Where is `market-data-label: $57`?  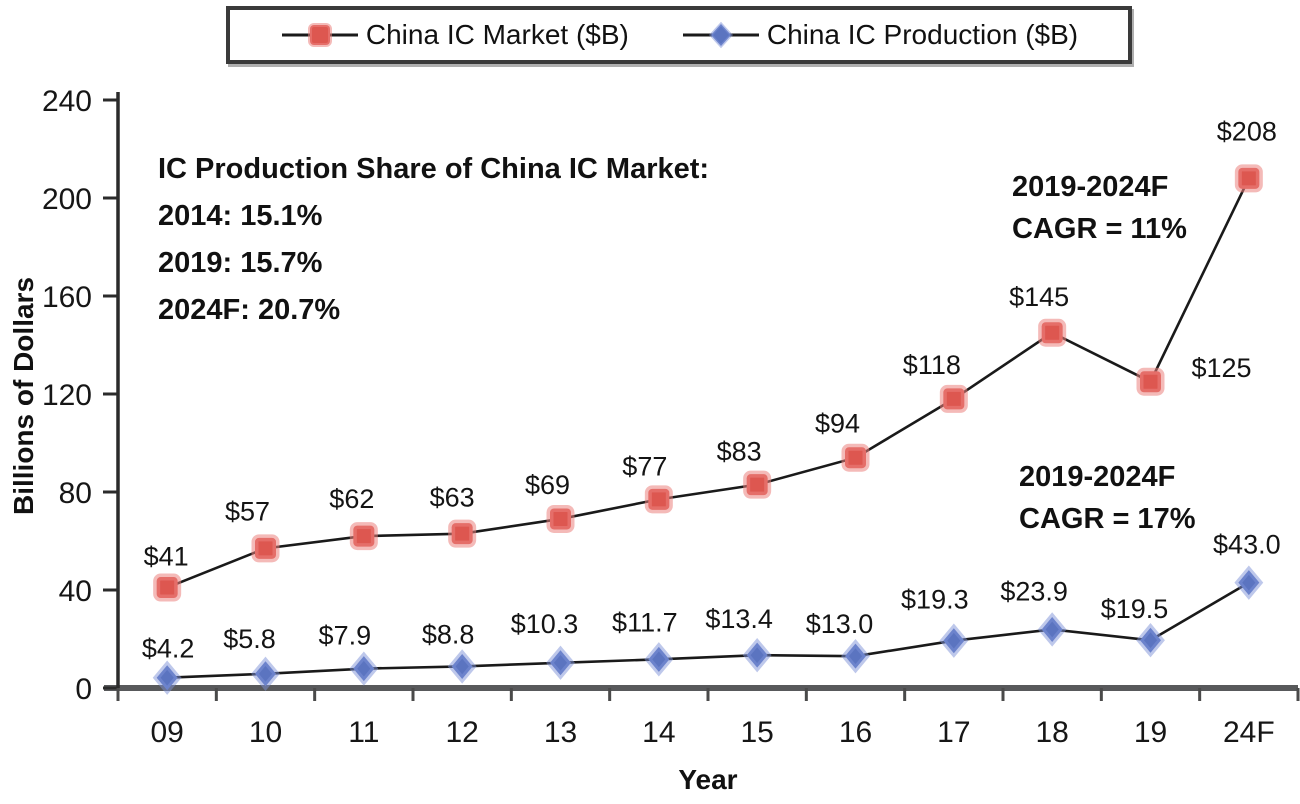 market-data-label: $57 is located at coordinates (247, 511).